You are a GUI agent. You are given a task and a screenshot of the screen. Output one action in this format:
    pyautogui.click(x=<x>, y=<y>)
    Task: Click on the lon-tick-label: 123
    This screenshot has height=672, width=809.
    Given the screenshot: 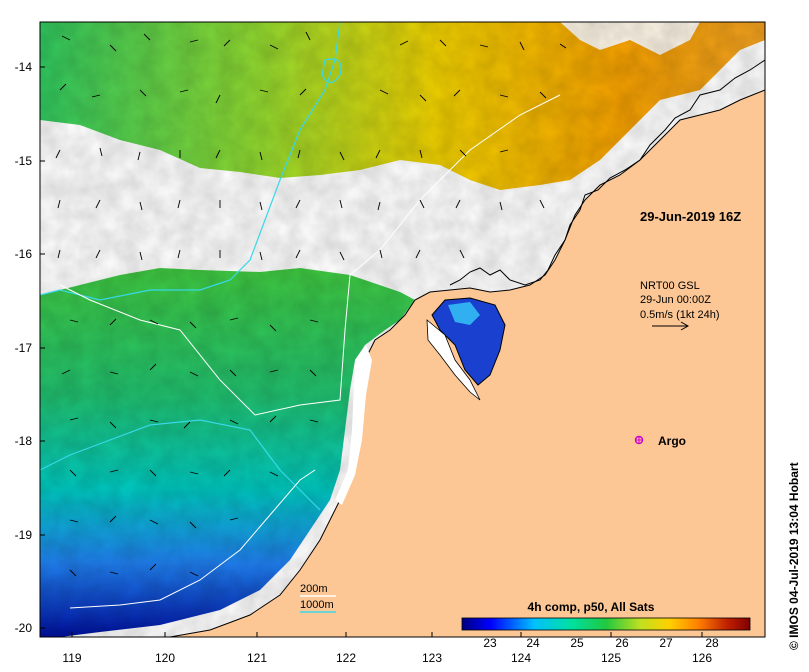 What is the action you would take?
    pyautogui.click(x=432, y=658)
    